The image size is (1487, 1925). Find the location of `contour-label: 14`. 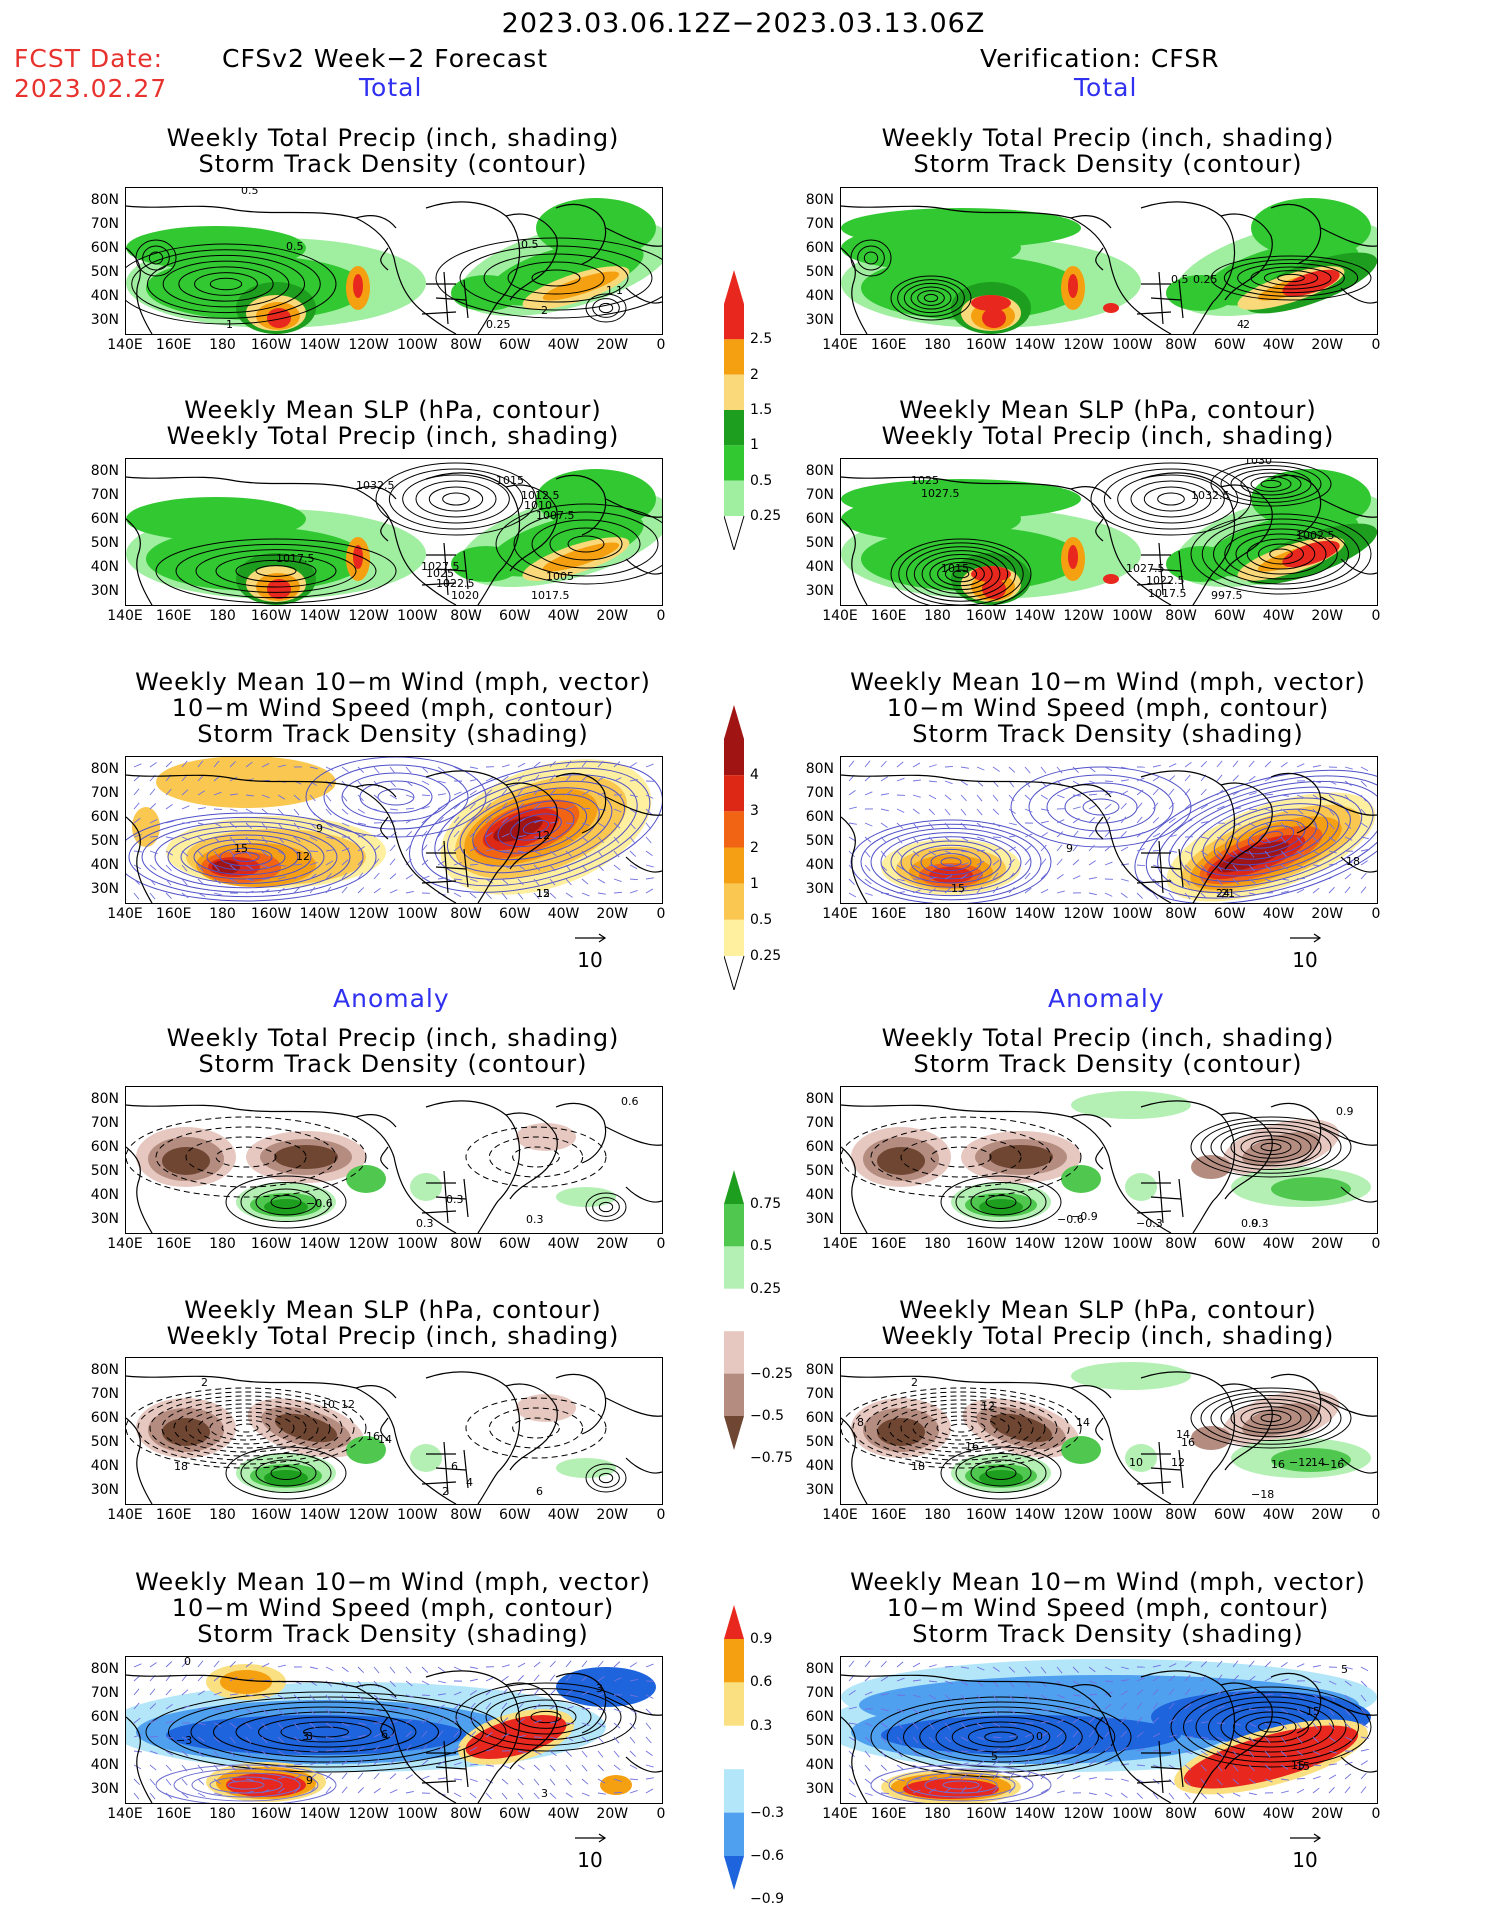

contour-label: 14 is located at coordinates (1318, 1462).